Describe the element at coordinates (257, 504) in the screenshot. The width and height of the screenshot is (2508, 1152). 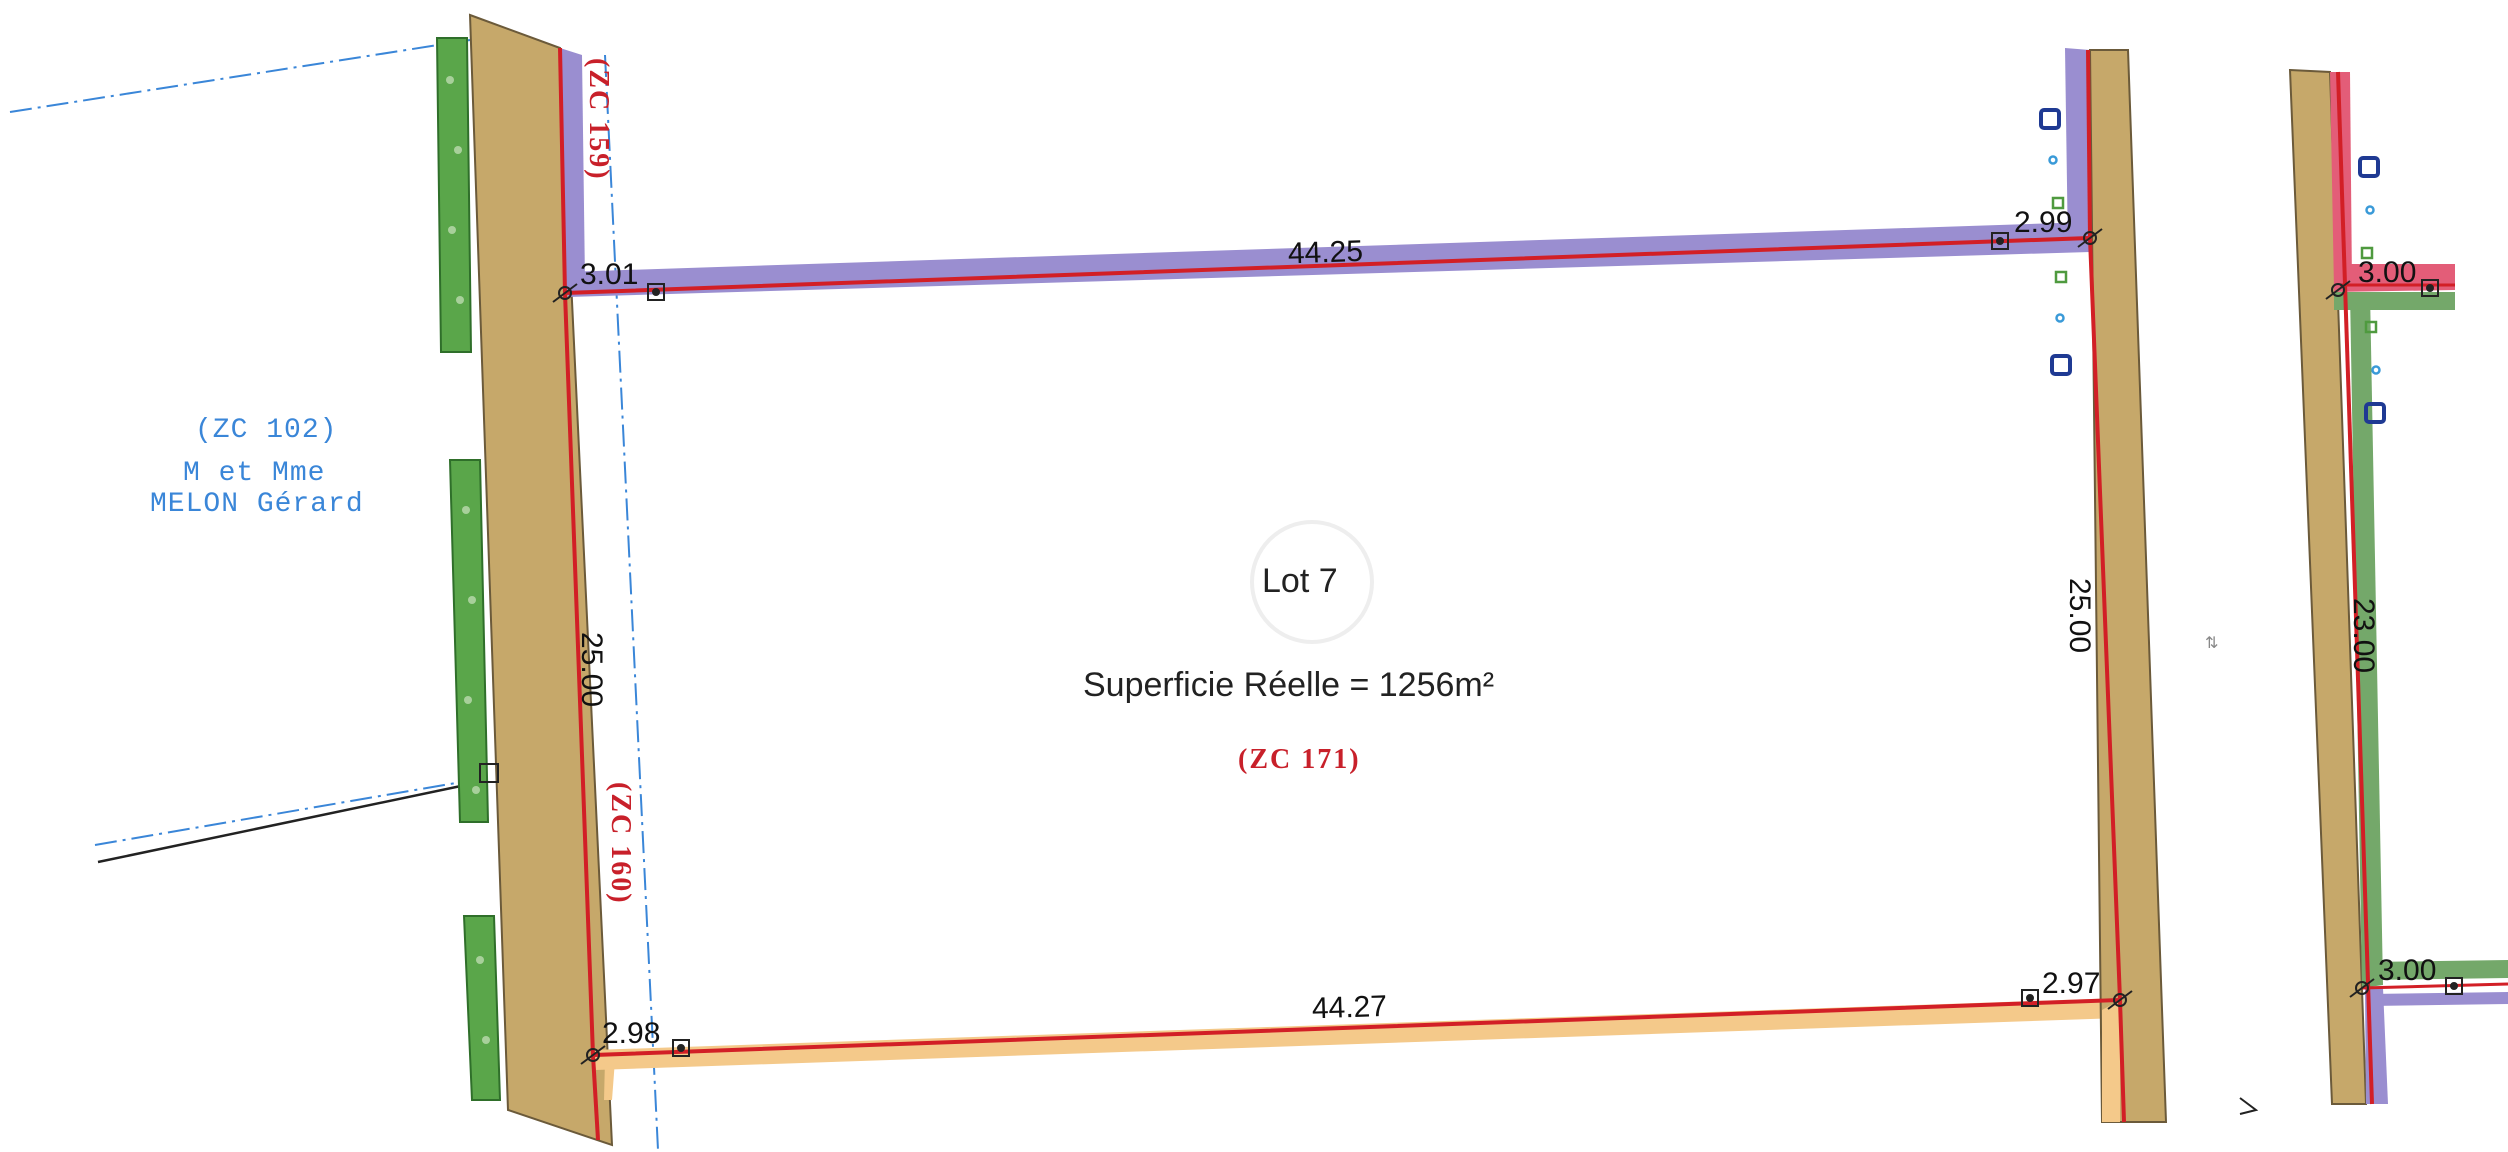
I see `owner-line-2: MELON Gérard` at that location.